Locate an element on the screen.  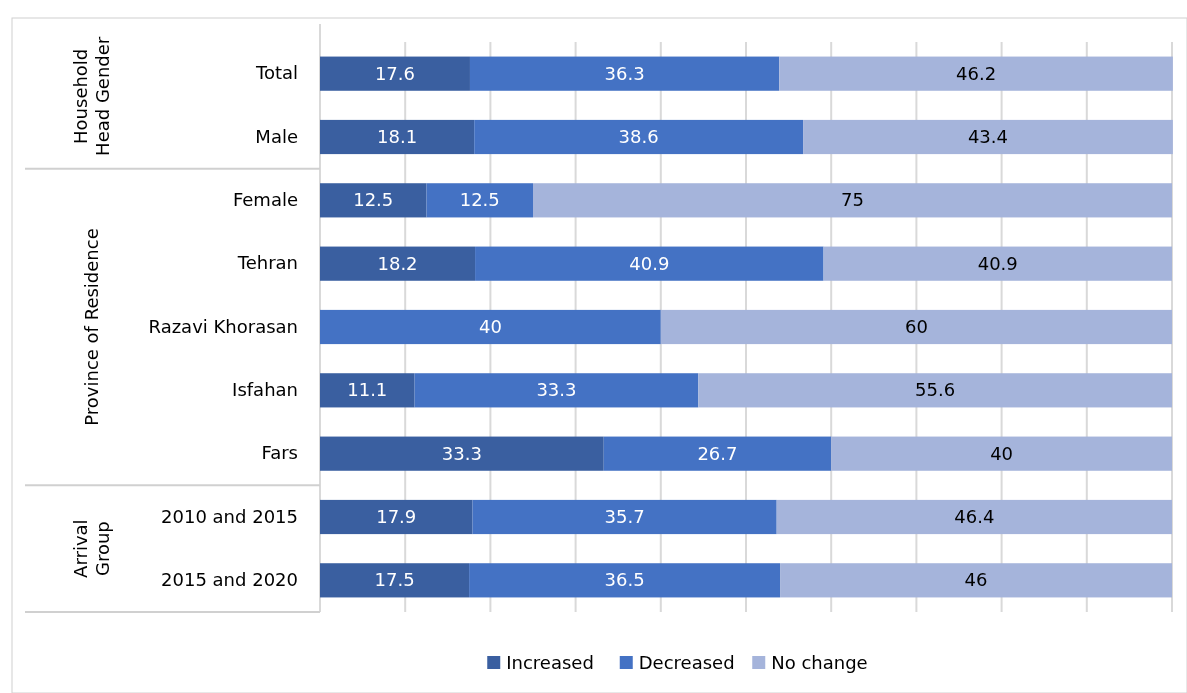
data-label: 17.5 is located at coordinates (394, 580).